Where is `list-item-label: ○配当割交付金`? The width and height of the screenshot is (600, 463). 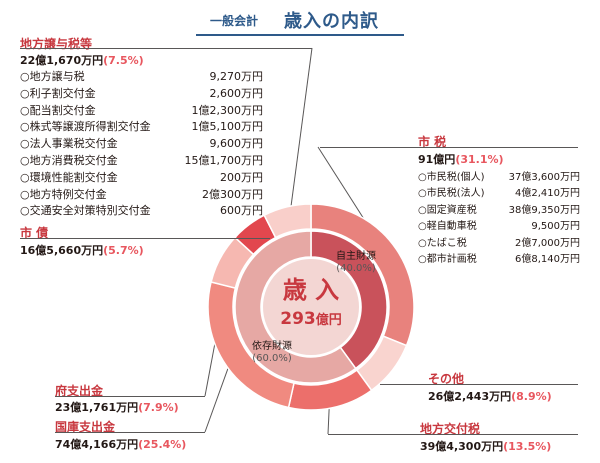
list-item-label: ○配当割交付金 is located at coordinates (58, 110).